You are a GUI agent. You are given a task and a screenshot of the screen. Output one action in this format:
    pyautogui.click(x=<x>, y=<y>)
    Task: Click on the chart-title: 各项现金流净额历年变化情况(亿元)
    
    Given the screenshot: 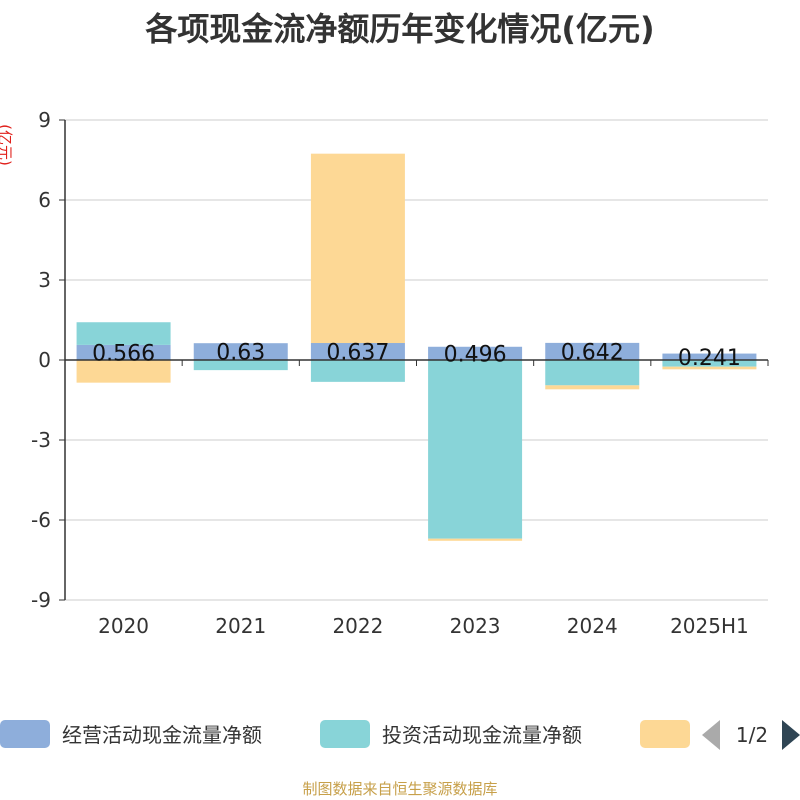 What is the action you would take?
    pyautogui.click(x=400, y=29)
    